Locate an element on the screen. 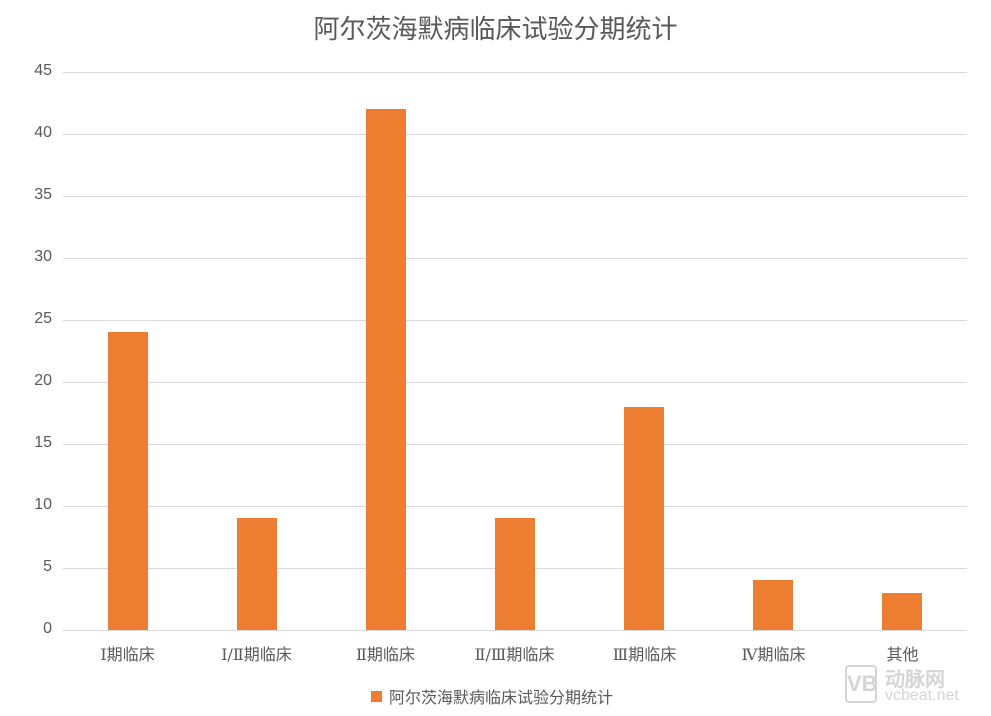 The height and width of the screenshot is (716, 991). y-tick-label: 40 is located at coordinates (43, 132).